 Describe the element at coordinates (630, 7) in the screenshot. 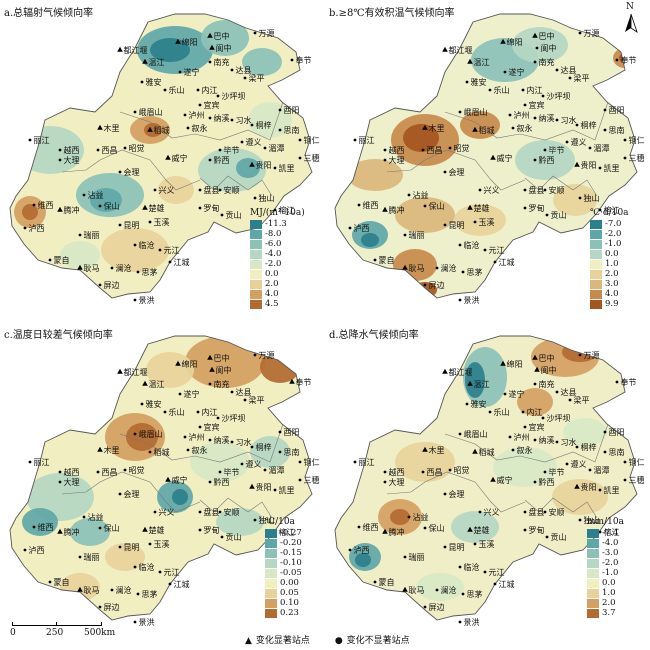

I see `north-label: N` at that location.